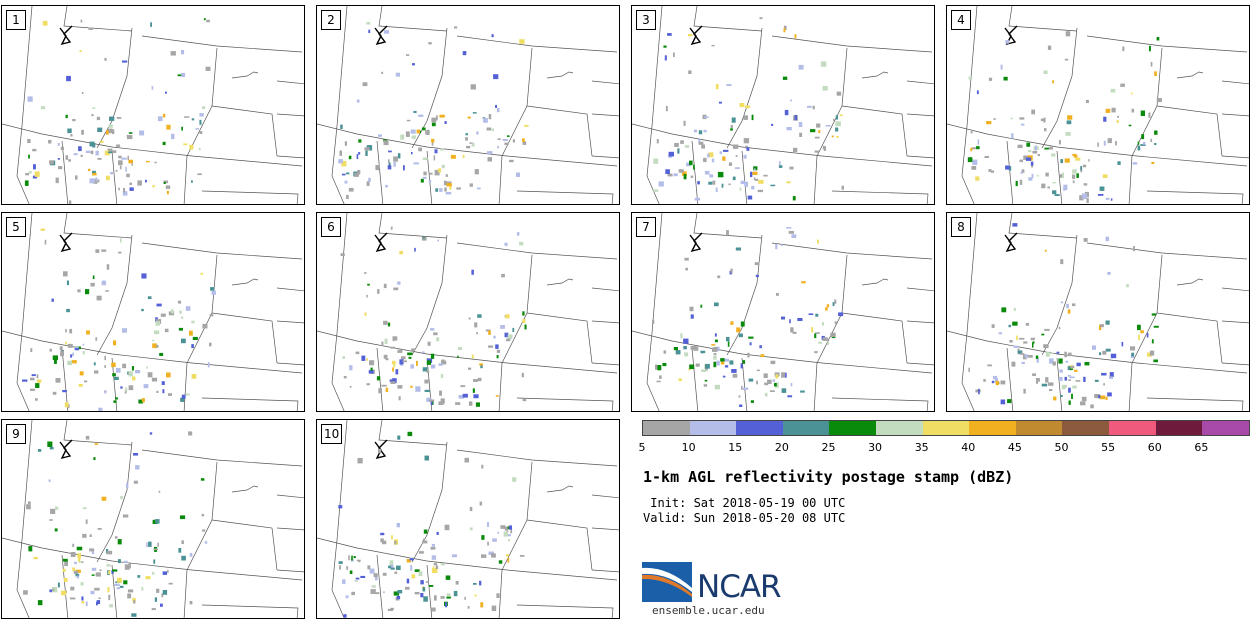 Image resolution: width=1260 pixels, height=619 pixels. What do you see at coordinates (875, 447) in the screenshot?
I see `colorbar-tick-label: 30` at bounding box center [875, 447].